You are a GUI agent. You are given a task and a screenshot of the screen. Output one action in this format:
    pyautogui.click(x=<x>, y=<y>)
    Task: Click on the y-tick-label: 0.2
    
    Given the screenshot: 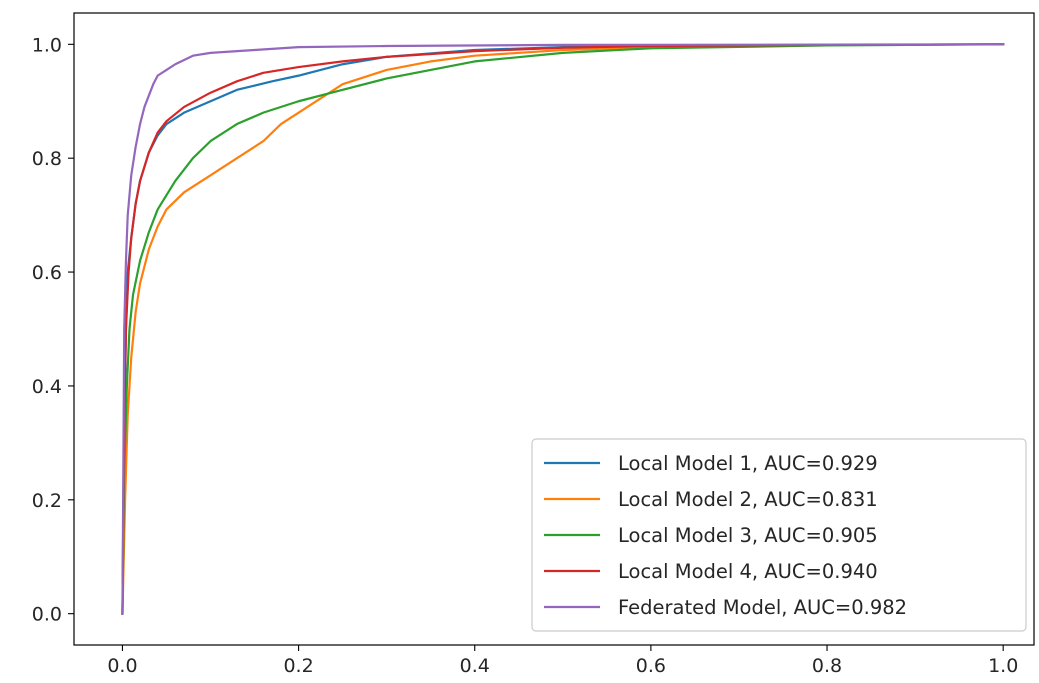 What is the action you would take?
    pyautogui.click(x=47, y=501)
    